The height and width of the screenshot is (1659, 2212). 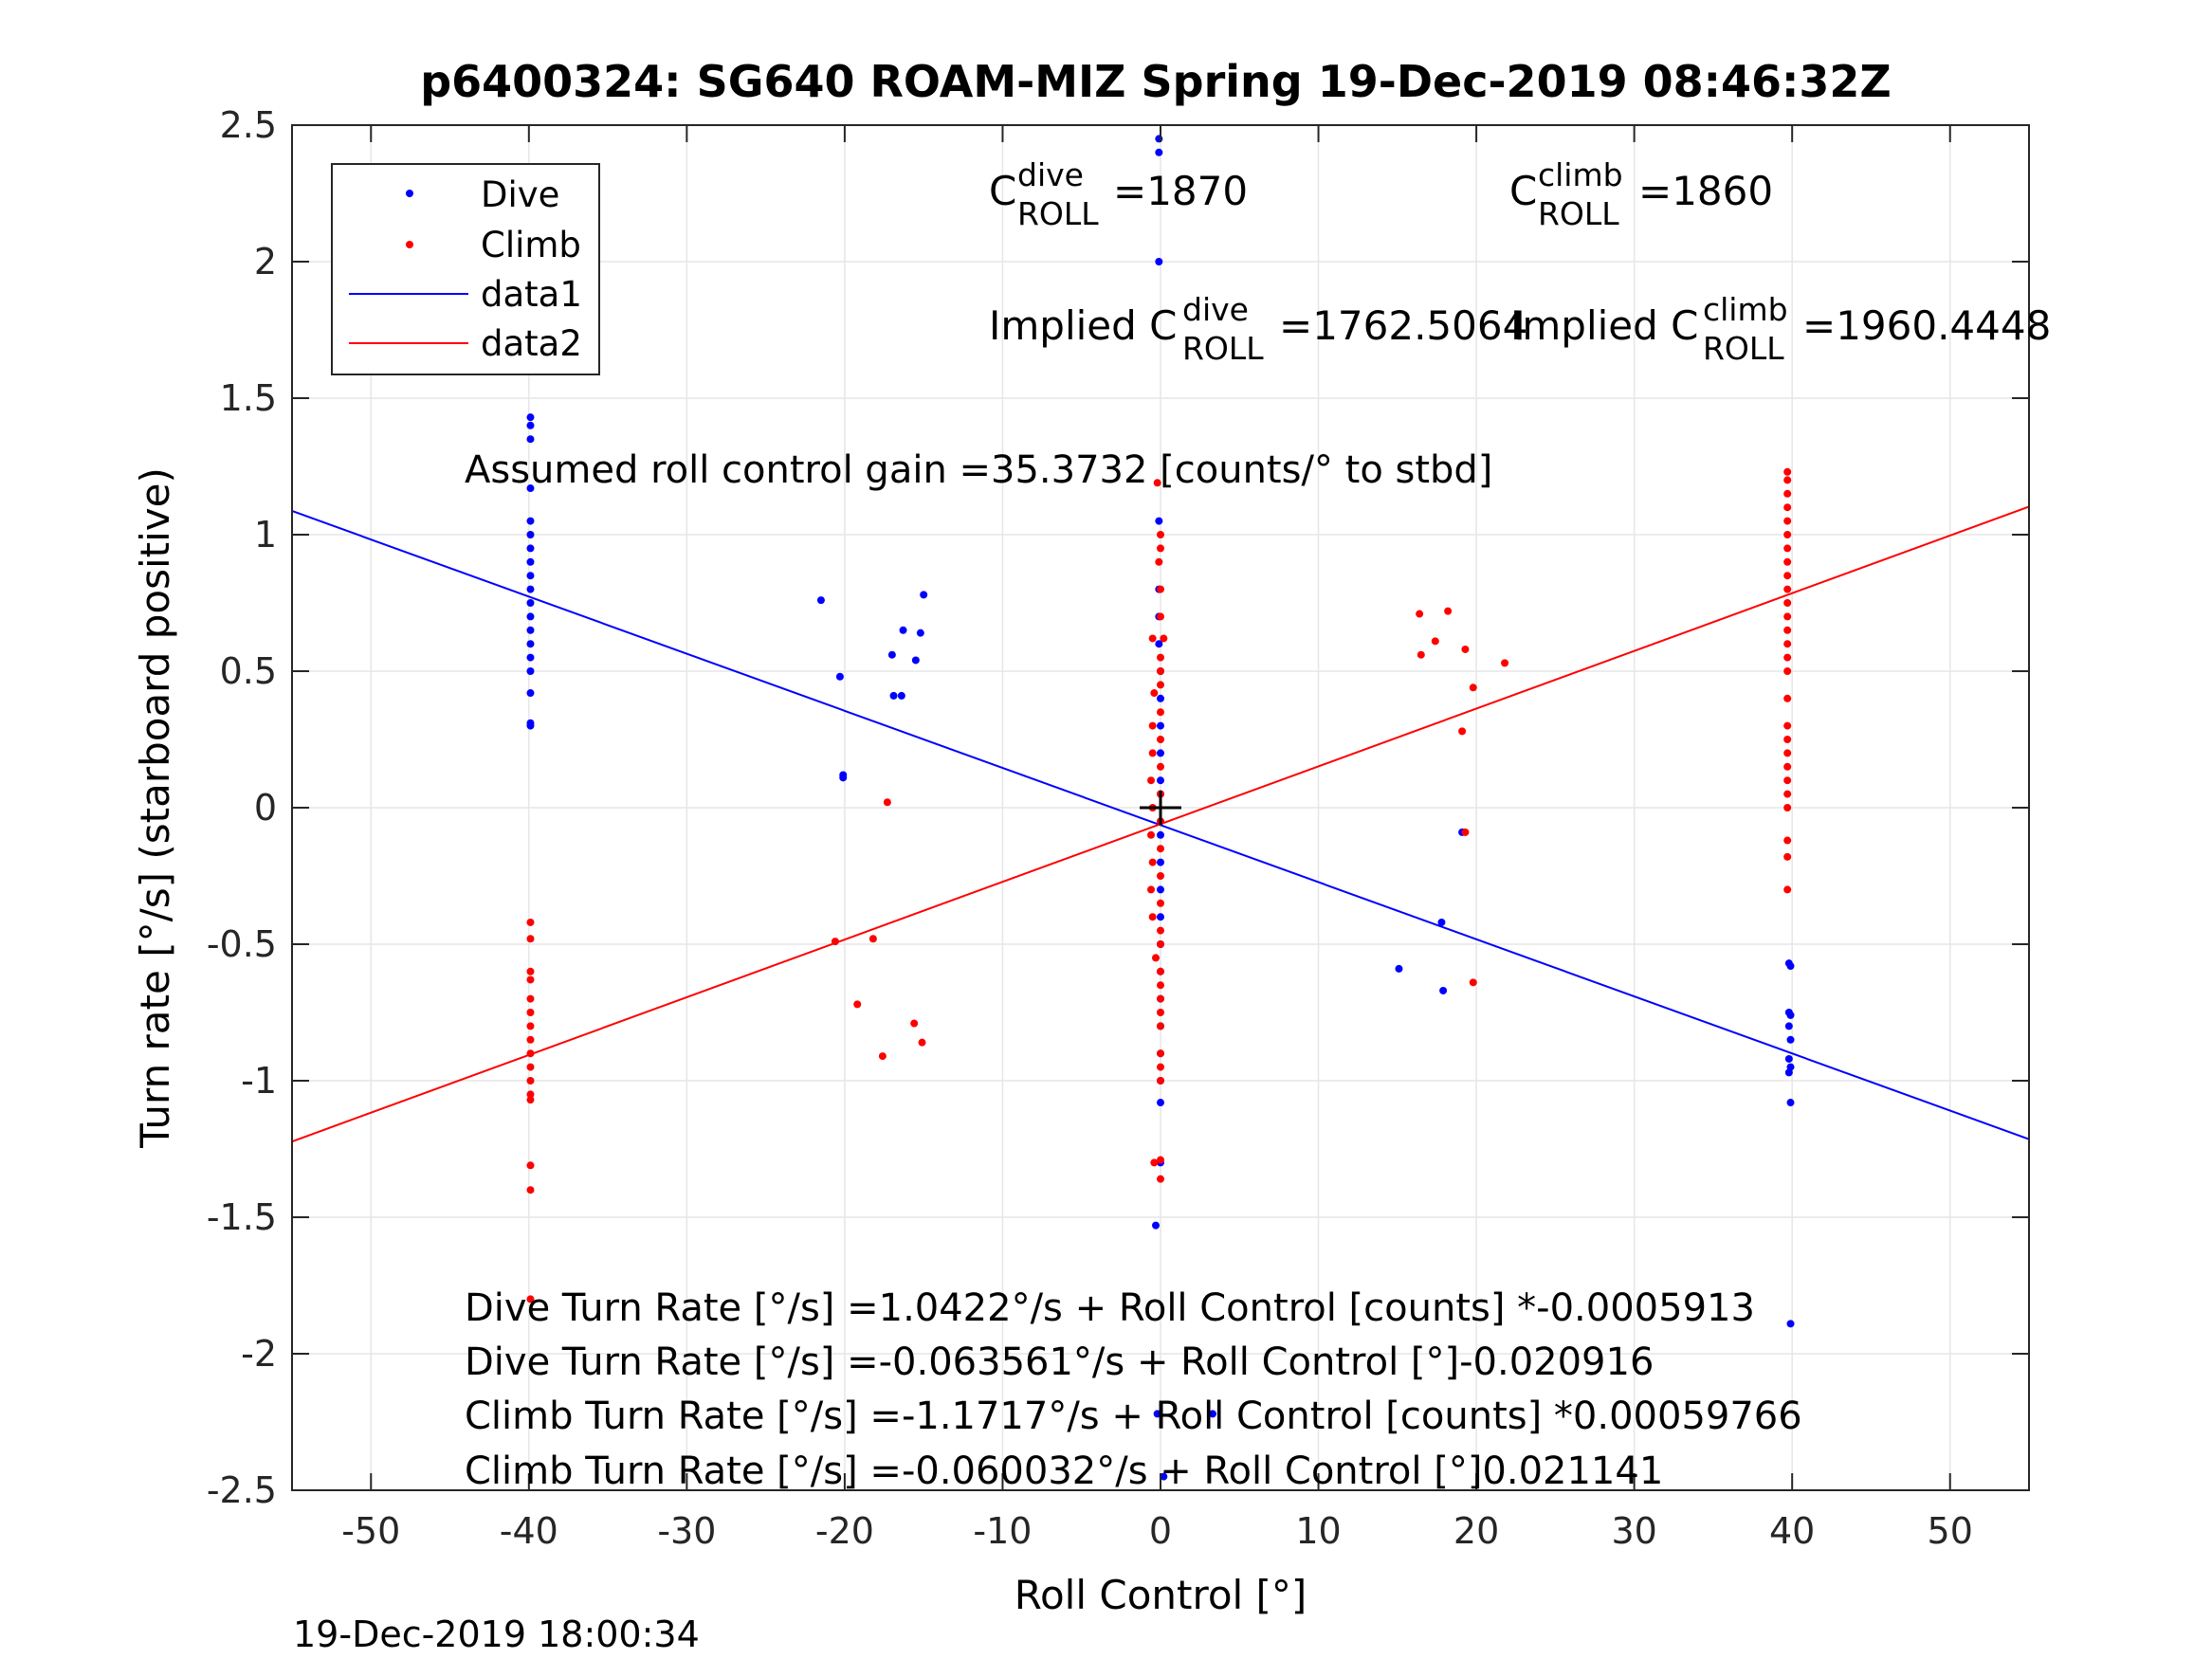 What do you see at coordinates (1050, 174) in the screenshot?
I see `c-dive-sup: dive` at bounding box center [1050, 174].